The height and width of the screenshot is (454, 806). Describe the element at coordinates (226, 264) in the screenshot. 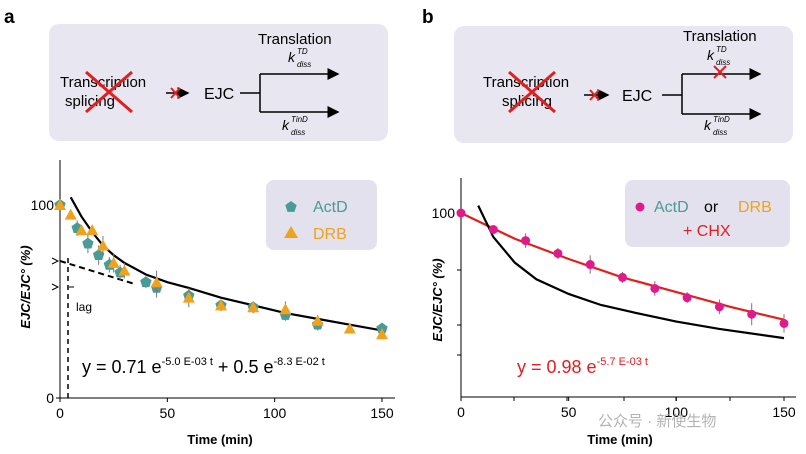

I see `fit-line-fit` at that location.